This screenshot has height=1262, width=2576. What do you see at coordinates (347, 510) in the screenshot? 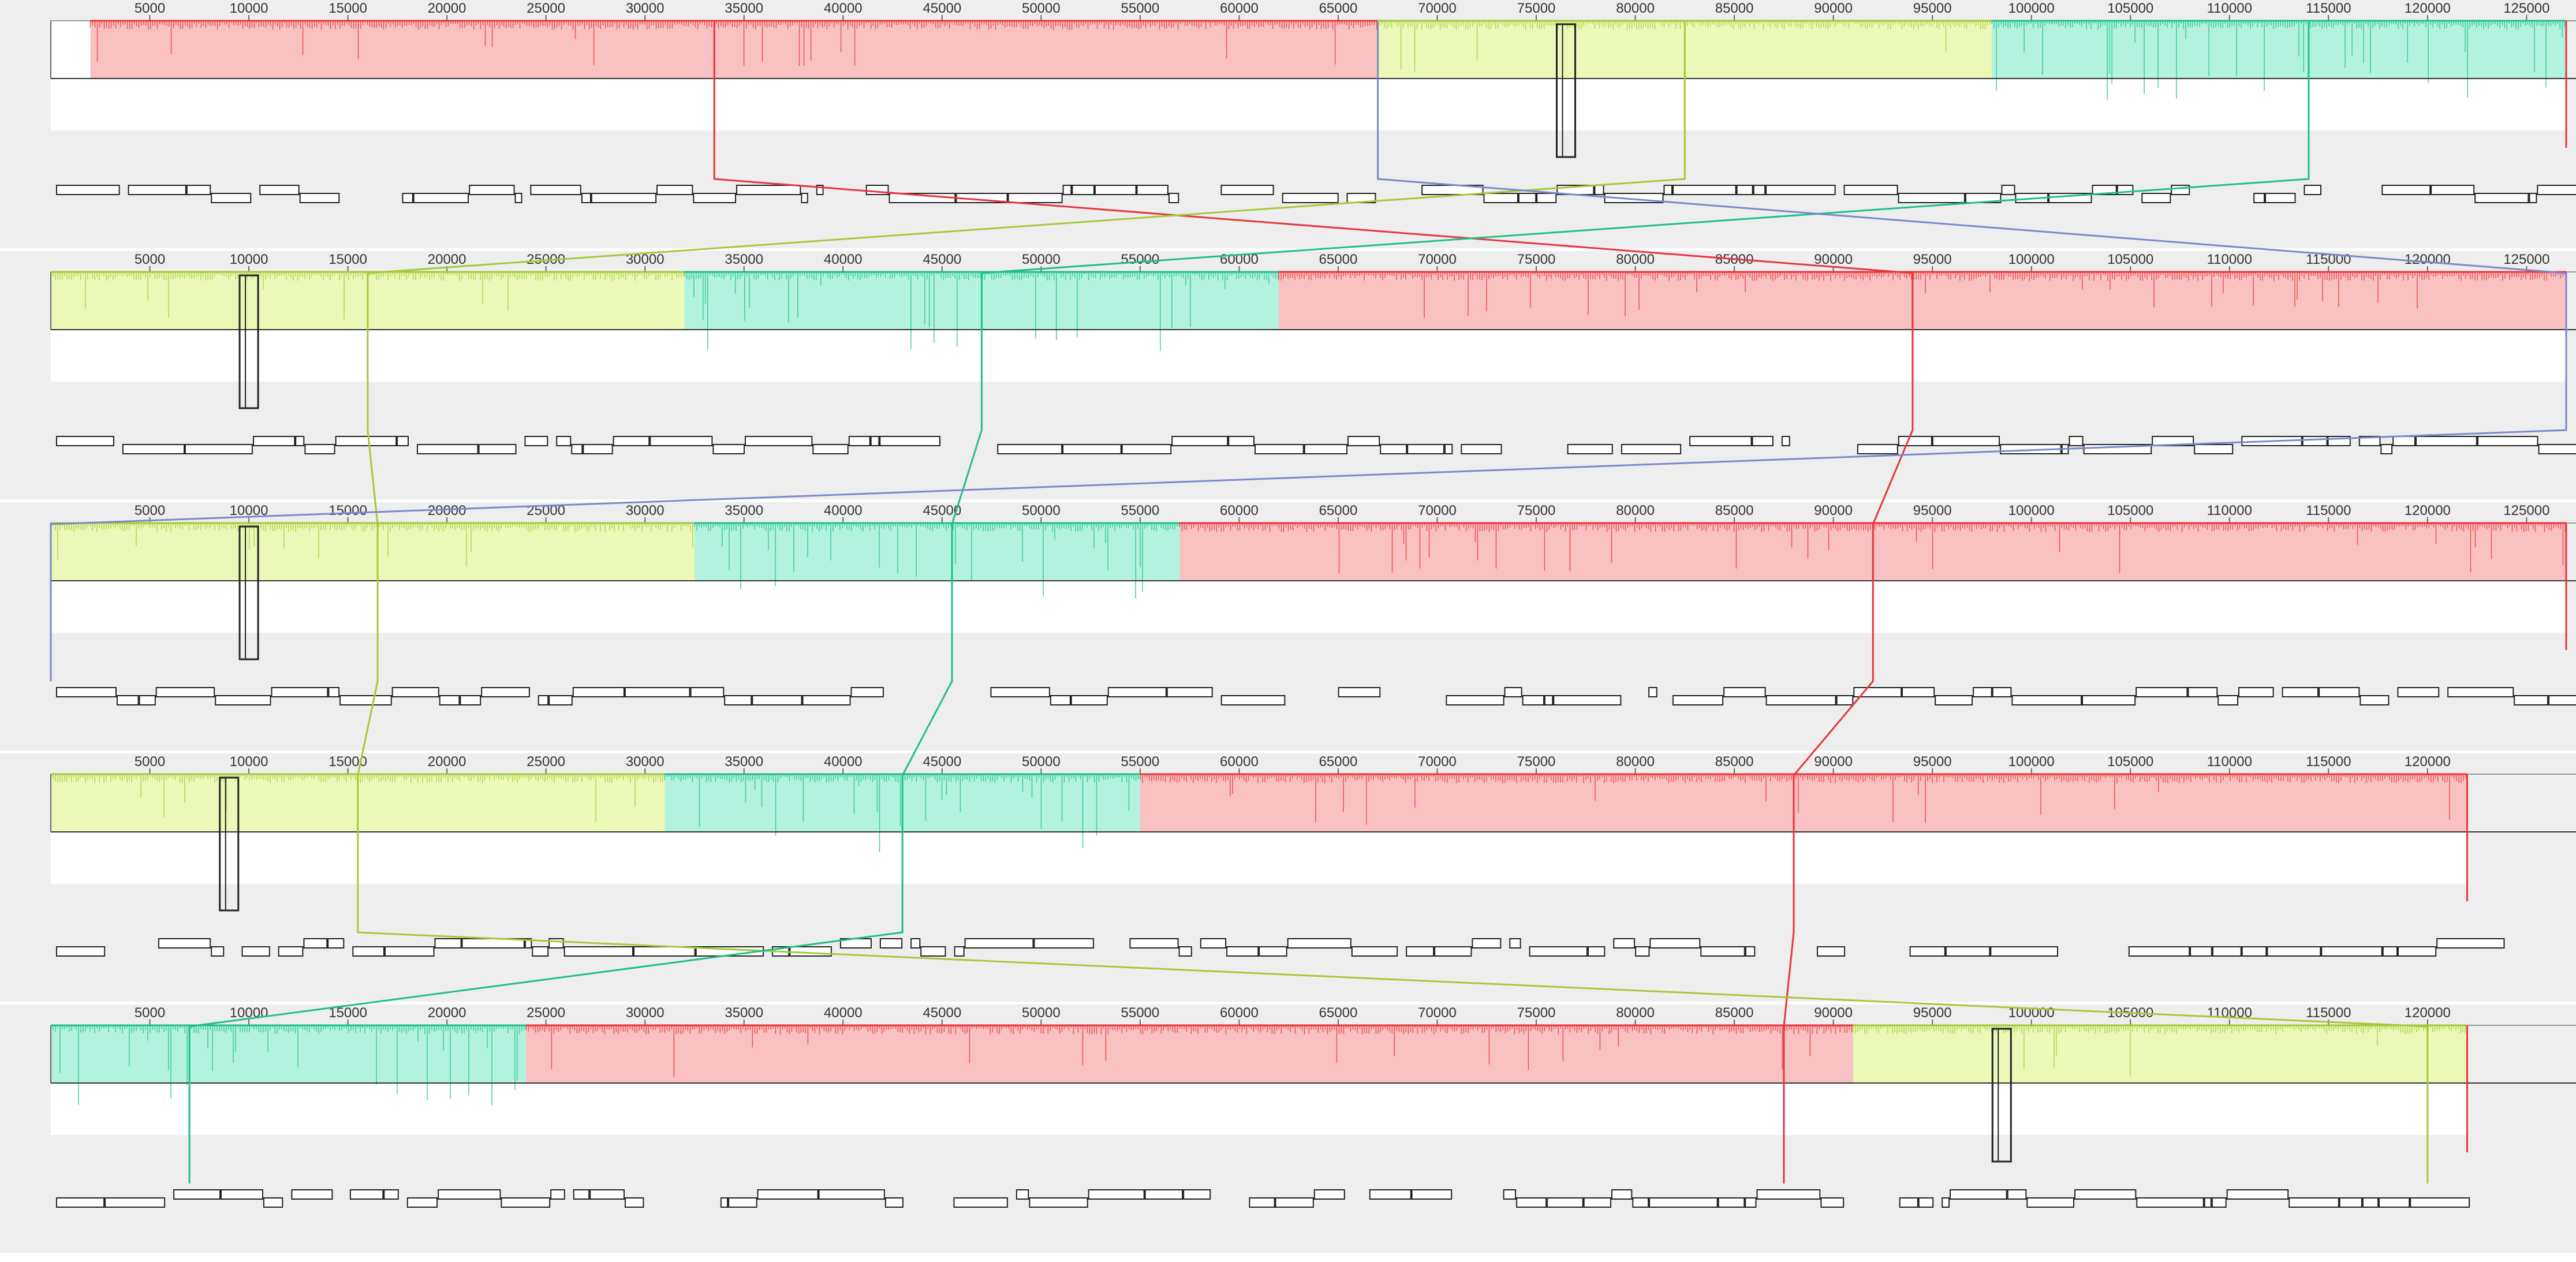
I see `ruler-tick-label: 15000` at bounding box center [347, 510].